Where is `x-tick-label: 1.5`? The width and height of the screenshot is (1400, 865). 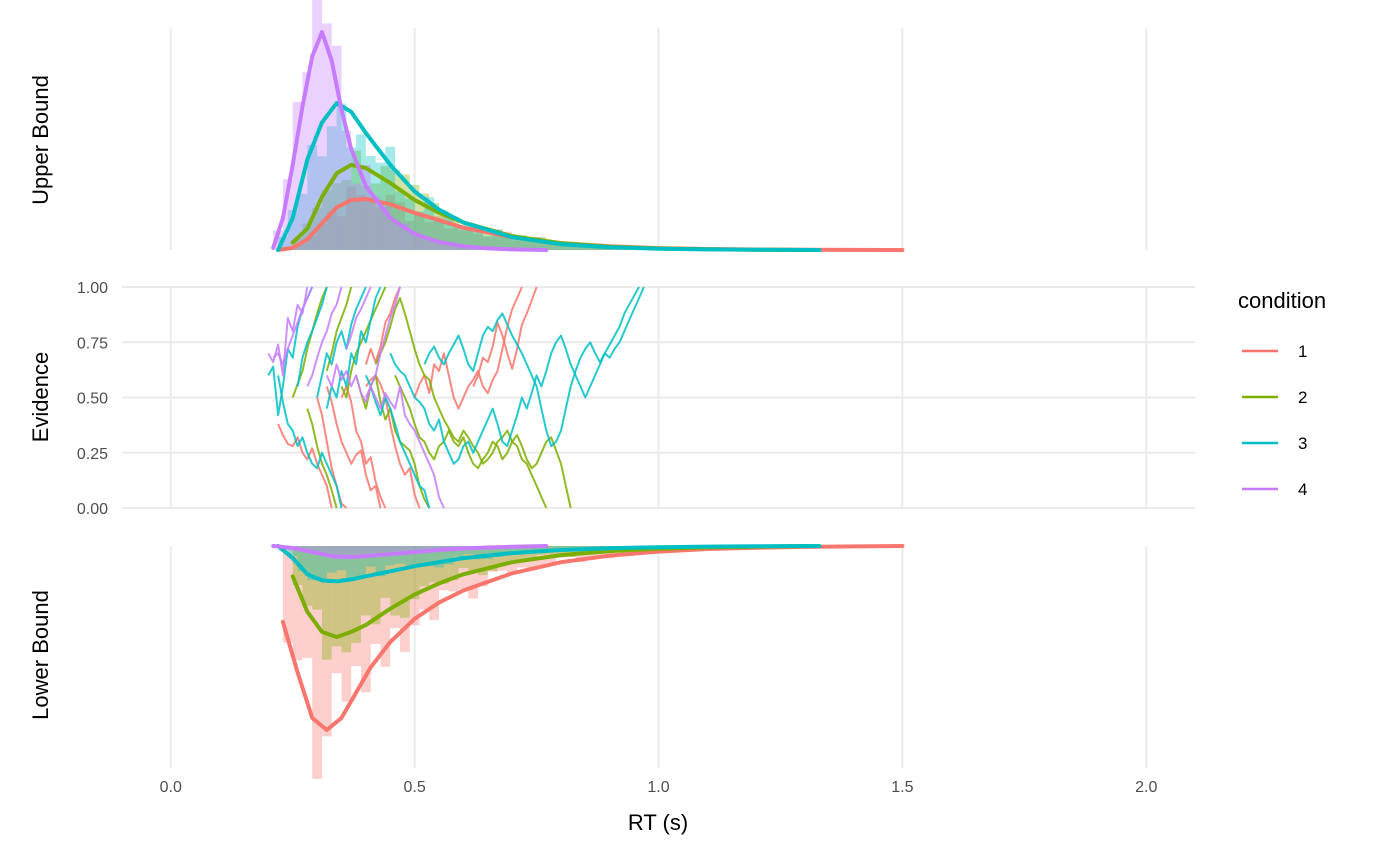 x-tick-label: 1.5 is located at coordinates (902, 787).